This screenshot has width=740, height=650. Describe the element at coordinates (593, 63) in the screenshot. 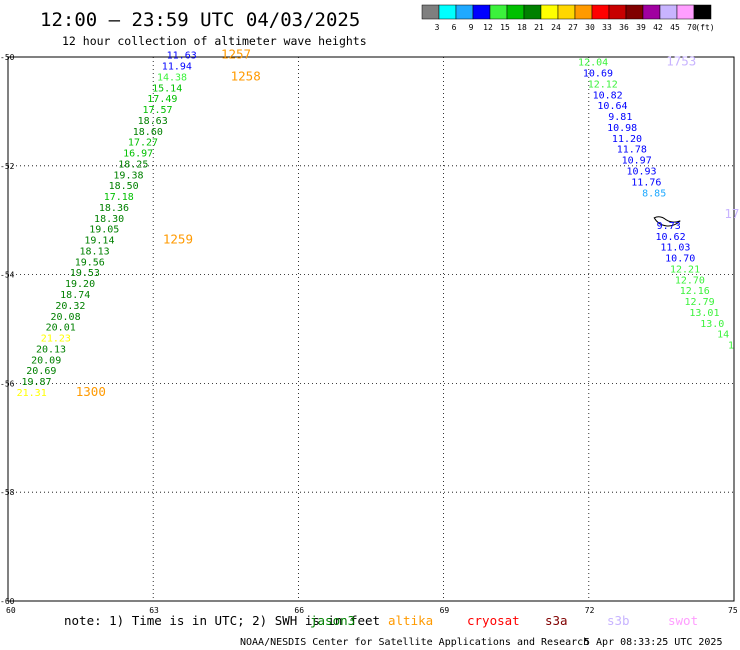

I see `swh-data-label: 12.04` at that location.